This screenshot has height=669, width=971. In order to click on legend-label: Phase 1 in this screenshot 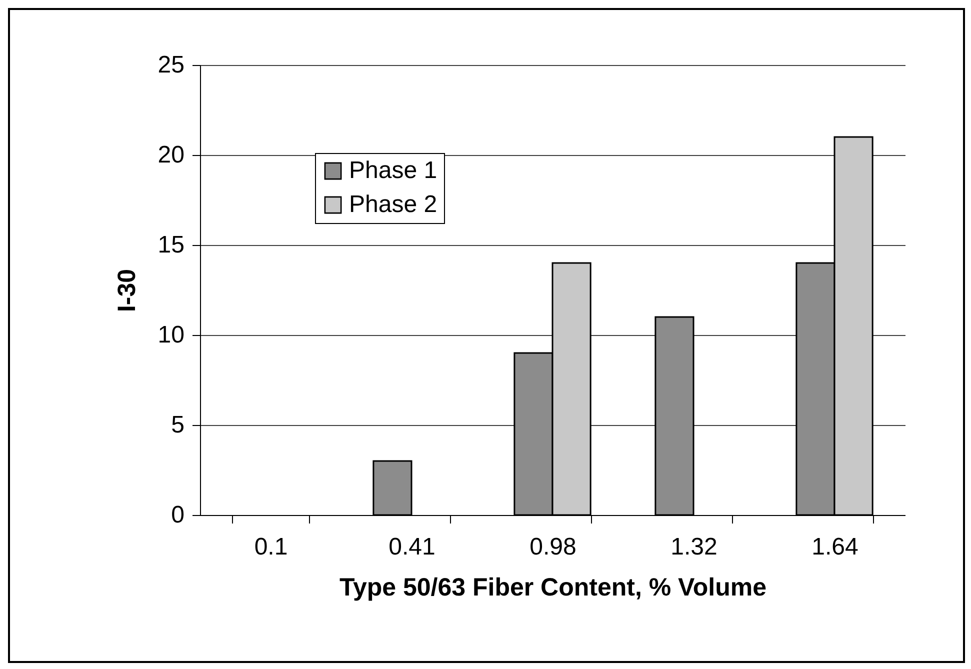, I will do `click(393, 170)`.